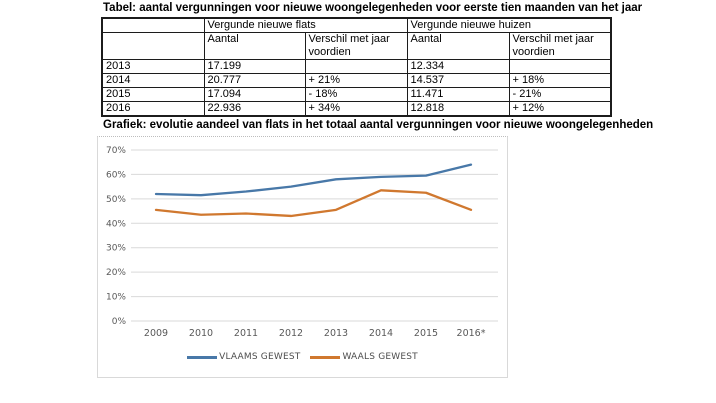 The image size is (716, 403). I want to click on table-cell: 2016, so click(153, 108).